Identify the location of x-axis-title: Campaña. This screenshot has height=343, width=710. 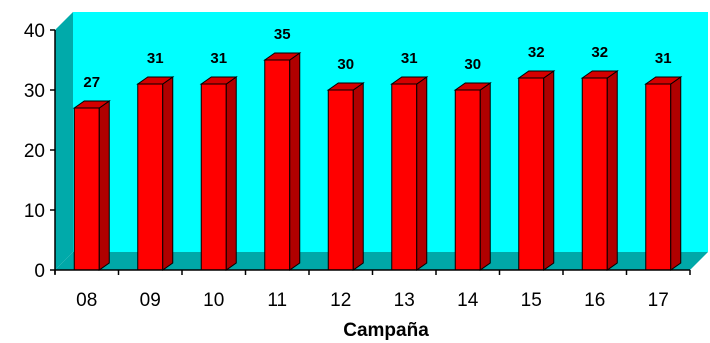
(386, 330).